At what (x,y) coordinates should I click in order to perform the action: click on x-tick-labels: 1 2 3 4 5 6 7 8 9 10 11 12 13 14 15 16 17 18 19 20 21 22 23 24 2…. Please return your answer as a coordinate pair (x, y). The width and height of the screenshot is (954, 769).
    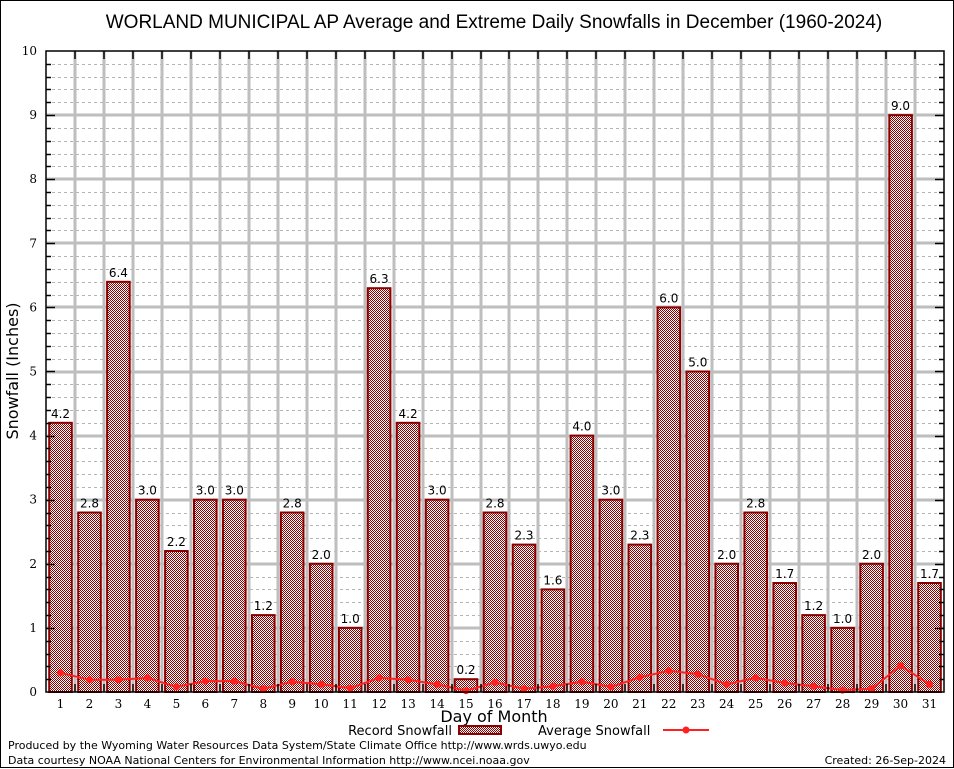
    Looking at the image, I should click on (497, 704).